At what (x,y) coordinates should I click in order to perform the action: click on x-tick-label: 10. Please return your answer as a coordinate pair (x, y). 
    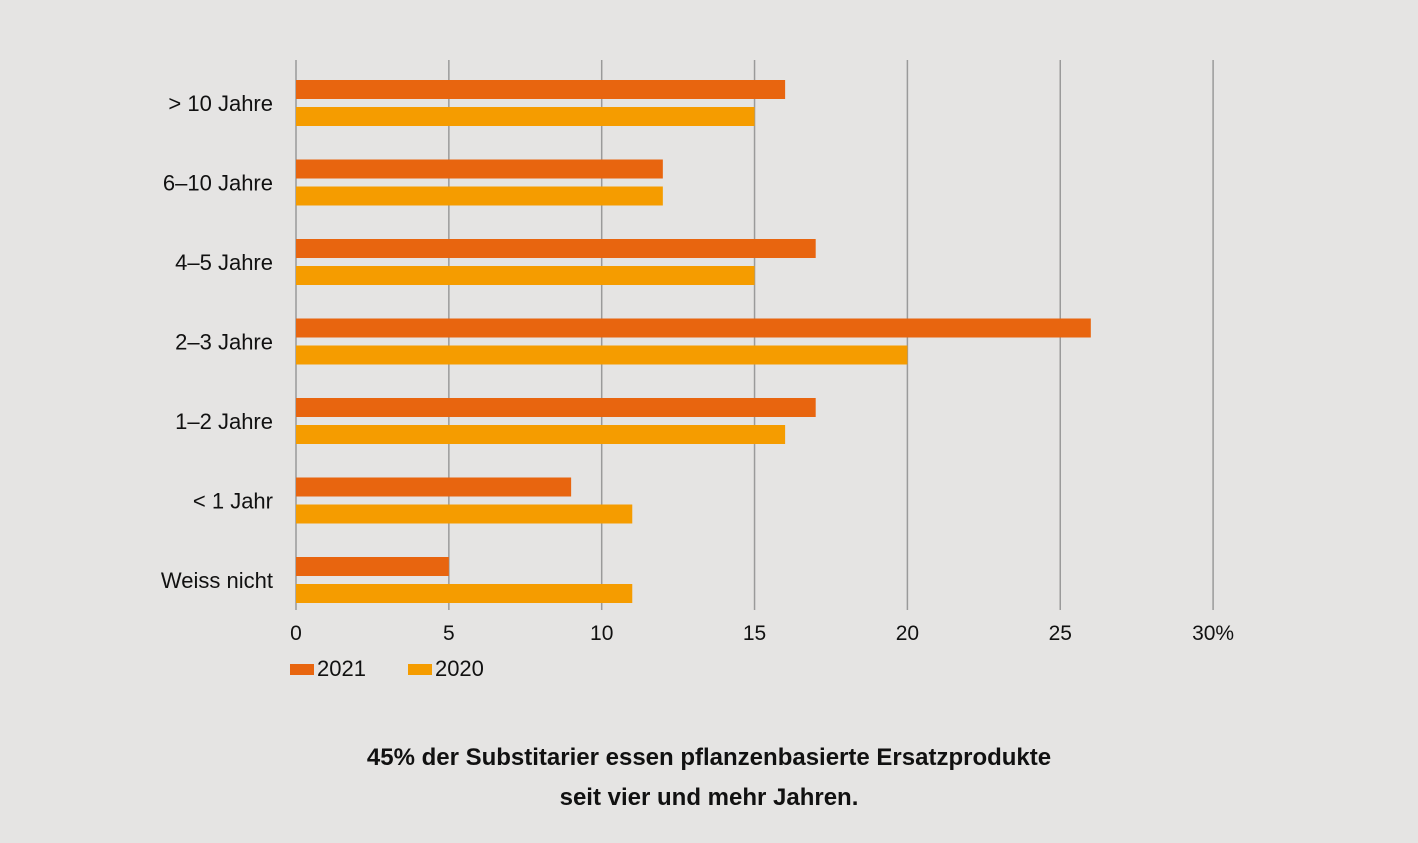
    Looking at the image, I should click on (601, 633).